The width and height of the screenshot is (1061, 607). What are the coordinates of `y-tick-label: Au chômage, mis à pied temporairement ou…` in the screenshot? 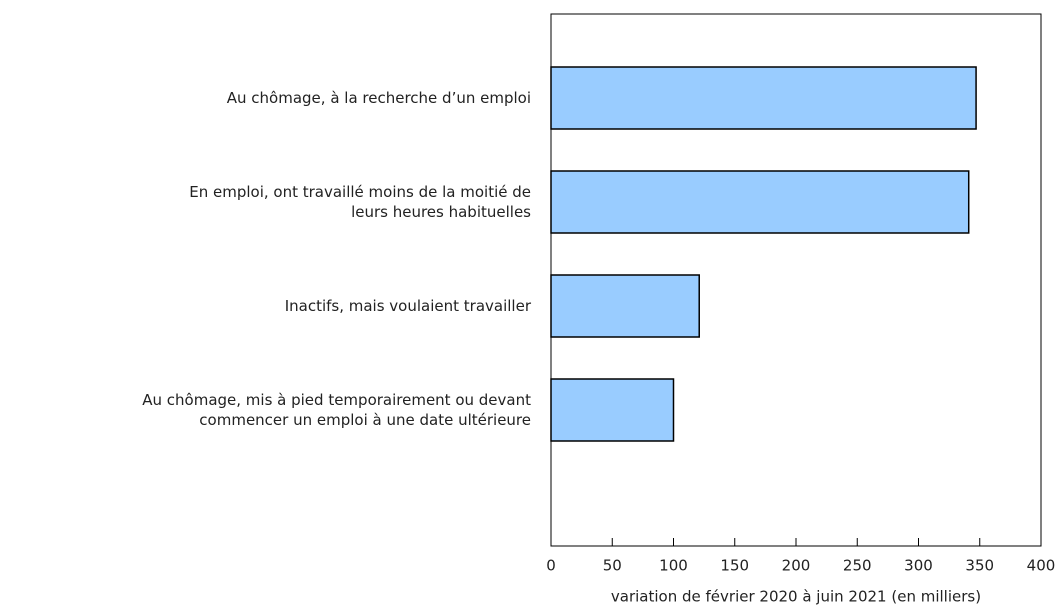 It's located at (336, 410).